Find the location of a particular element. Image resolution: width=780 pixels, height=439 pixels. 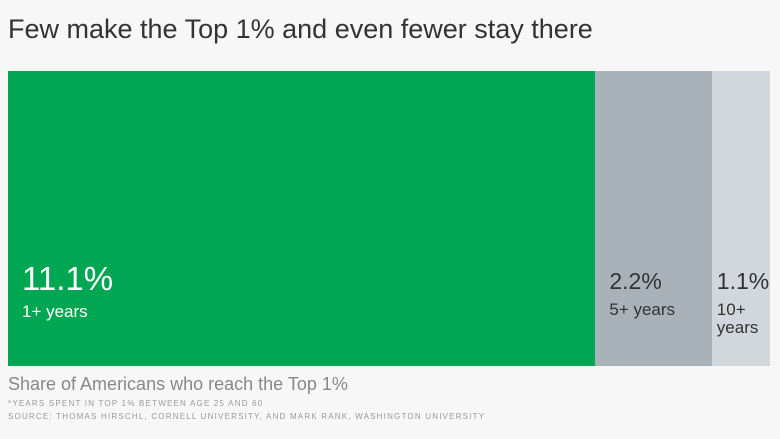

value-label: 1.1% is located at coordinates (743, 281).